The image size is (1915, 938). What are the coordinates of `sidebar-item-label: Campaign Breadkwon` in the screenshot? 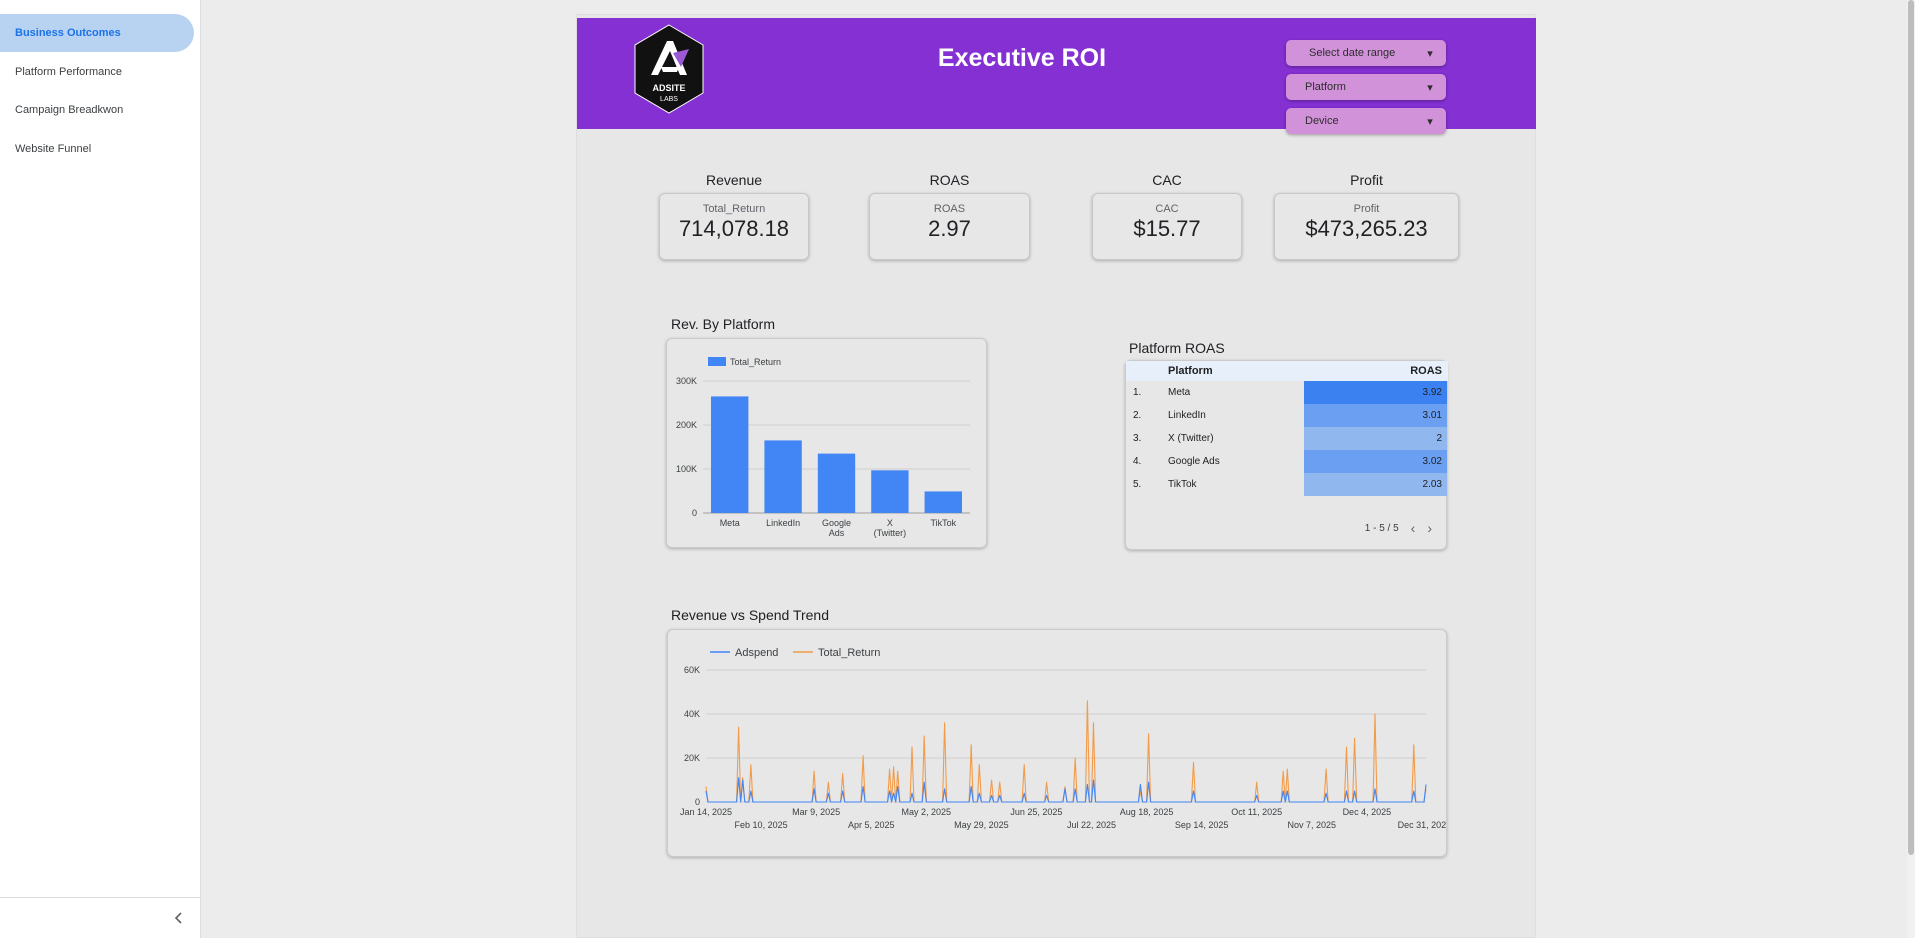 It's located at (69, 110).